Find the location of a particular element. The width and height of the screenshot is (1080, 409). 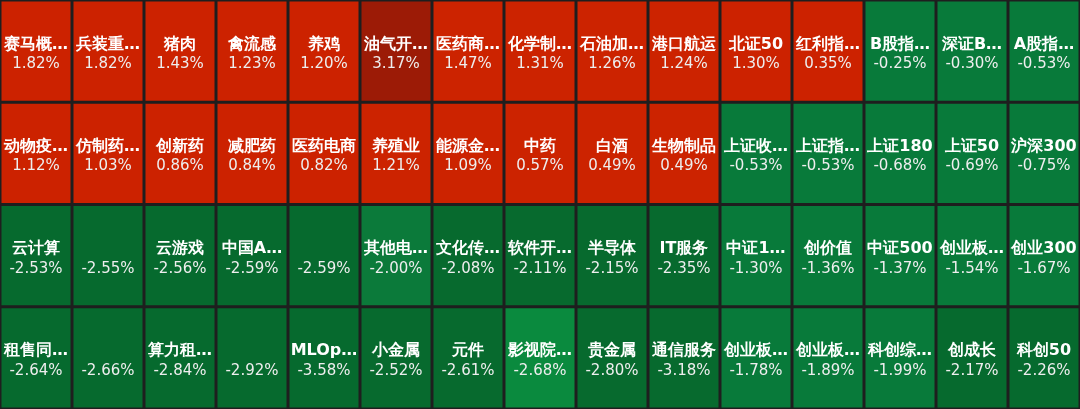

category-label: 白酒 is located at coordinates (612, 145).